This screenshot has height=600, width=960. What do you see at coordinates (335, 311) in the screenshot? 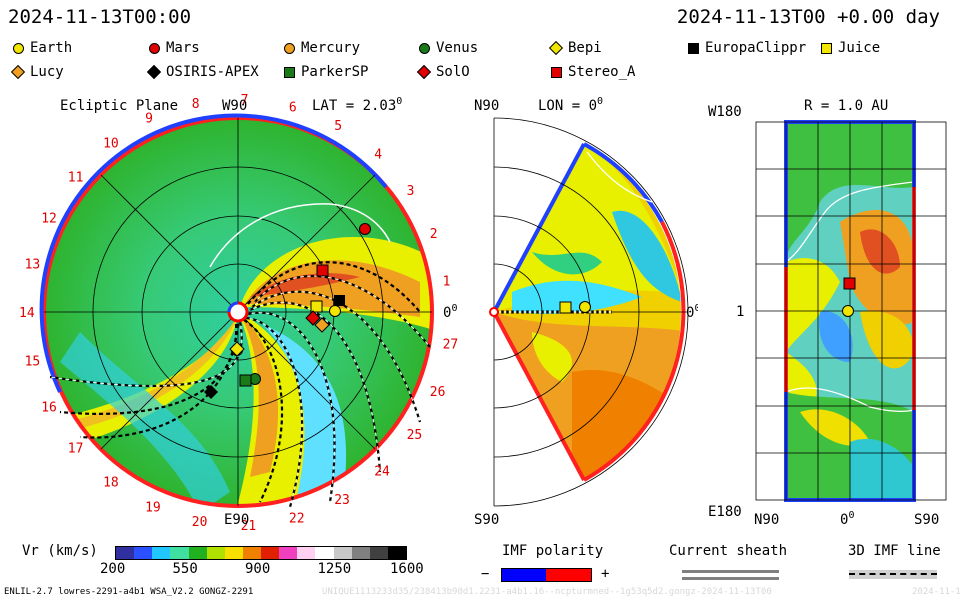
I see `earth-marker` at bounding box center [335, 311].